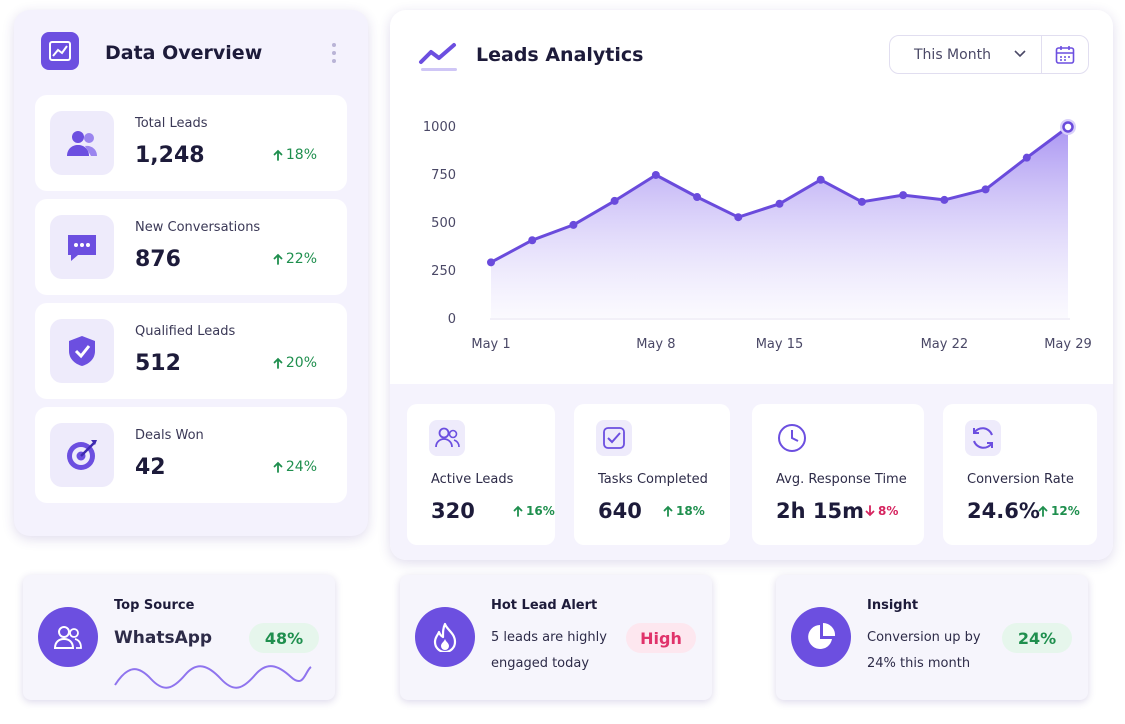  What do you see at coordinates (1037, 638) in the screenshot?
I see `card-badge: 24%` at bounding box center [1037, 638].